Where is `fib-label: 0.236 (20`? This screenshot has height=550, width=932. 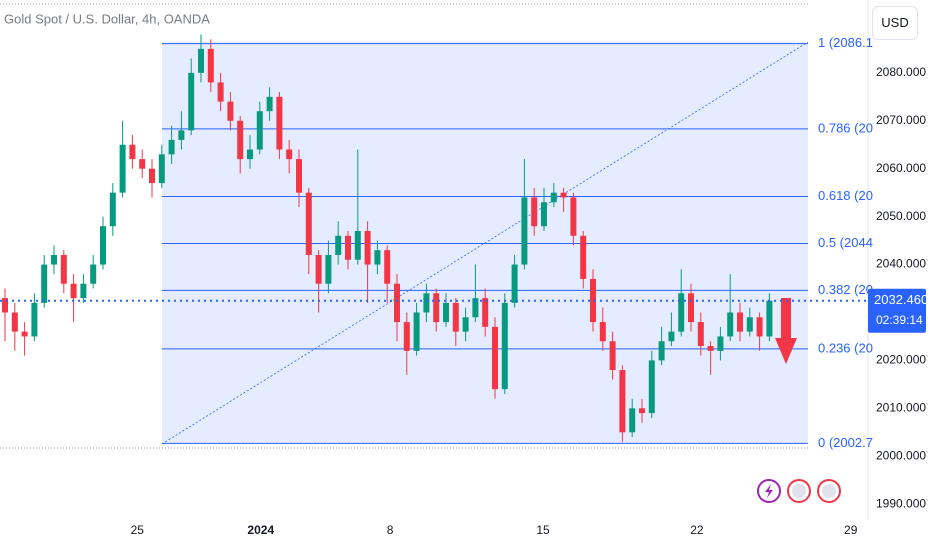
fib-label: 0.236 (20 is located at coordinates (845, 347).